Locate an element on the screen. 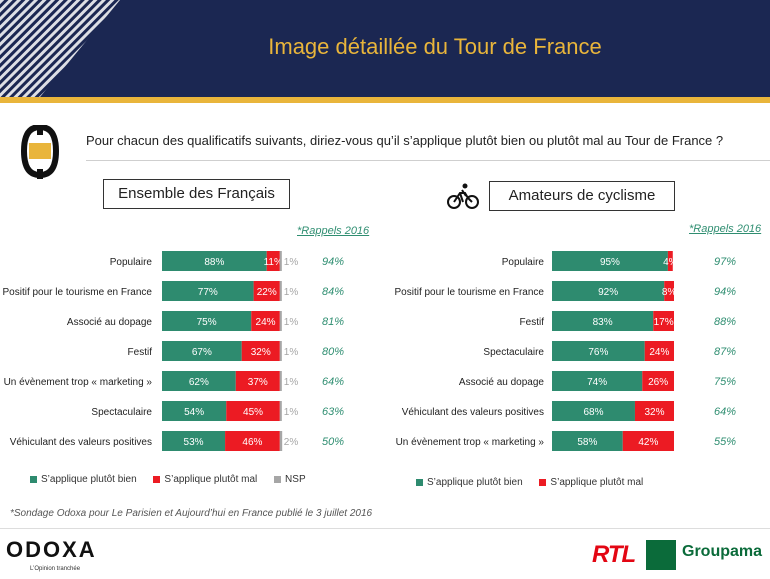 This screenshot has height=579, width=770. data-label-bien: 62% is located at coordinates (199, 382).